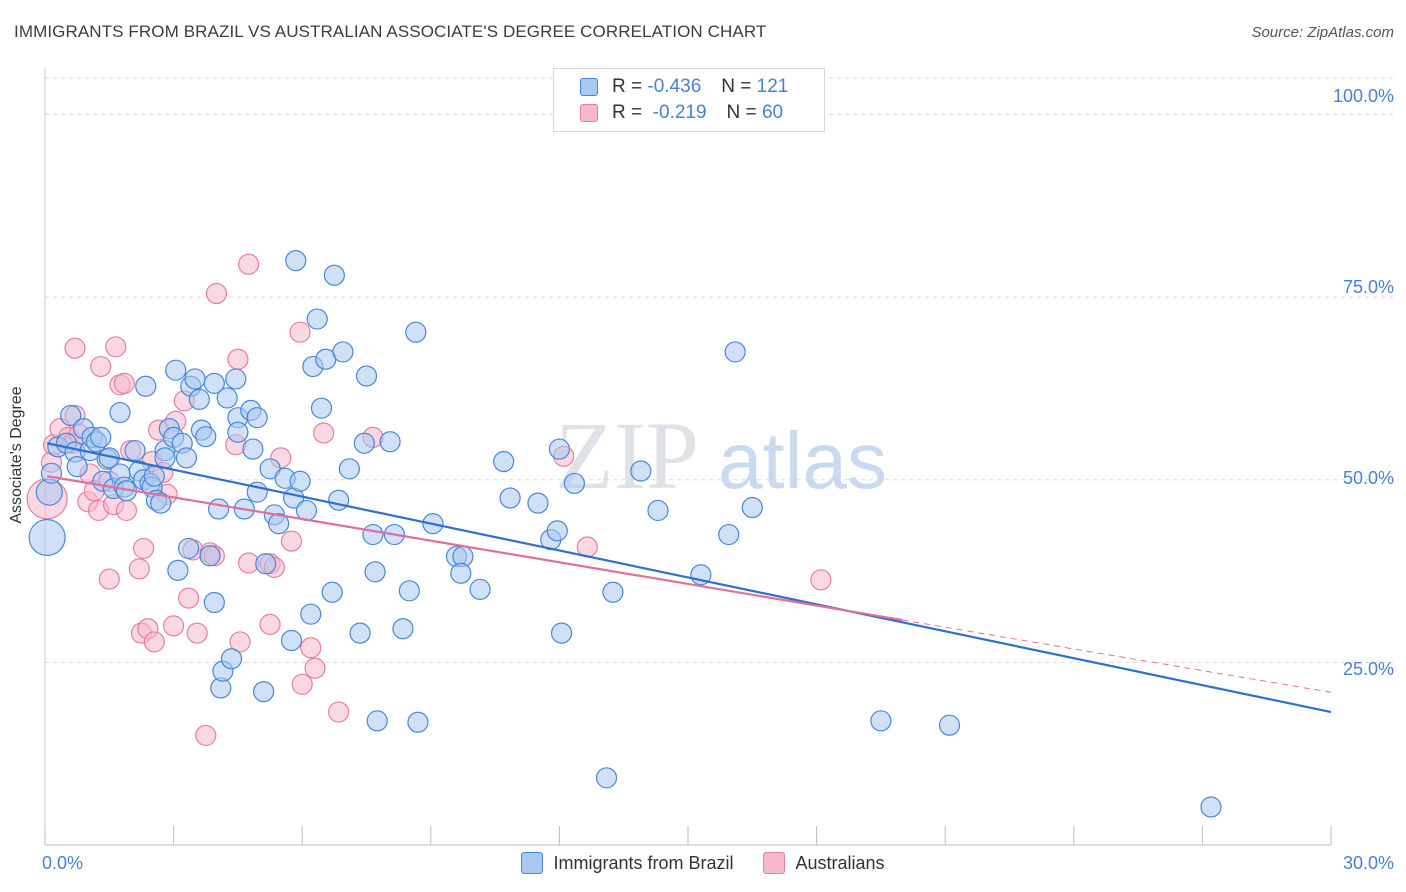 The height and width of the screenshot is (892, 1406). What do you see at coordinates (772, 86) in the screenshot?
I see `legend-n-value: 121` at bounding box center [772, 86].